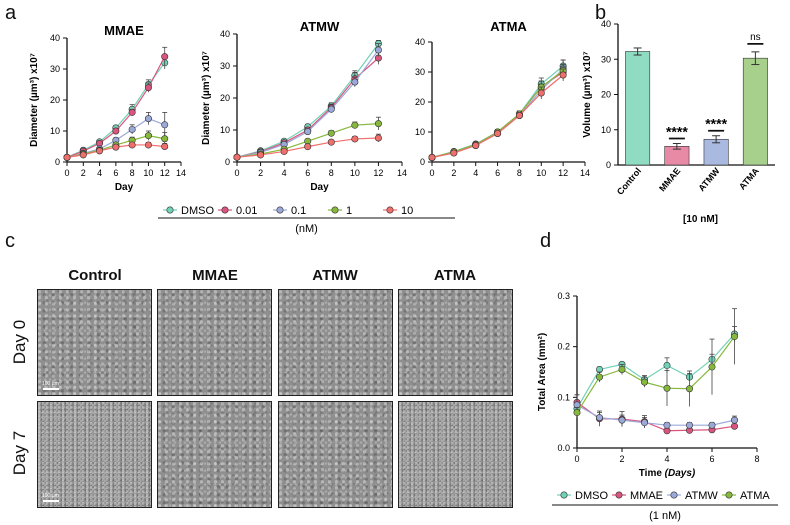 Image resolution: width=790 pixels, height=525 pixels. I want to click on y-tick-label: 40, so click(225, 34).